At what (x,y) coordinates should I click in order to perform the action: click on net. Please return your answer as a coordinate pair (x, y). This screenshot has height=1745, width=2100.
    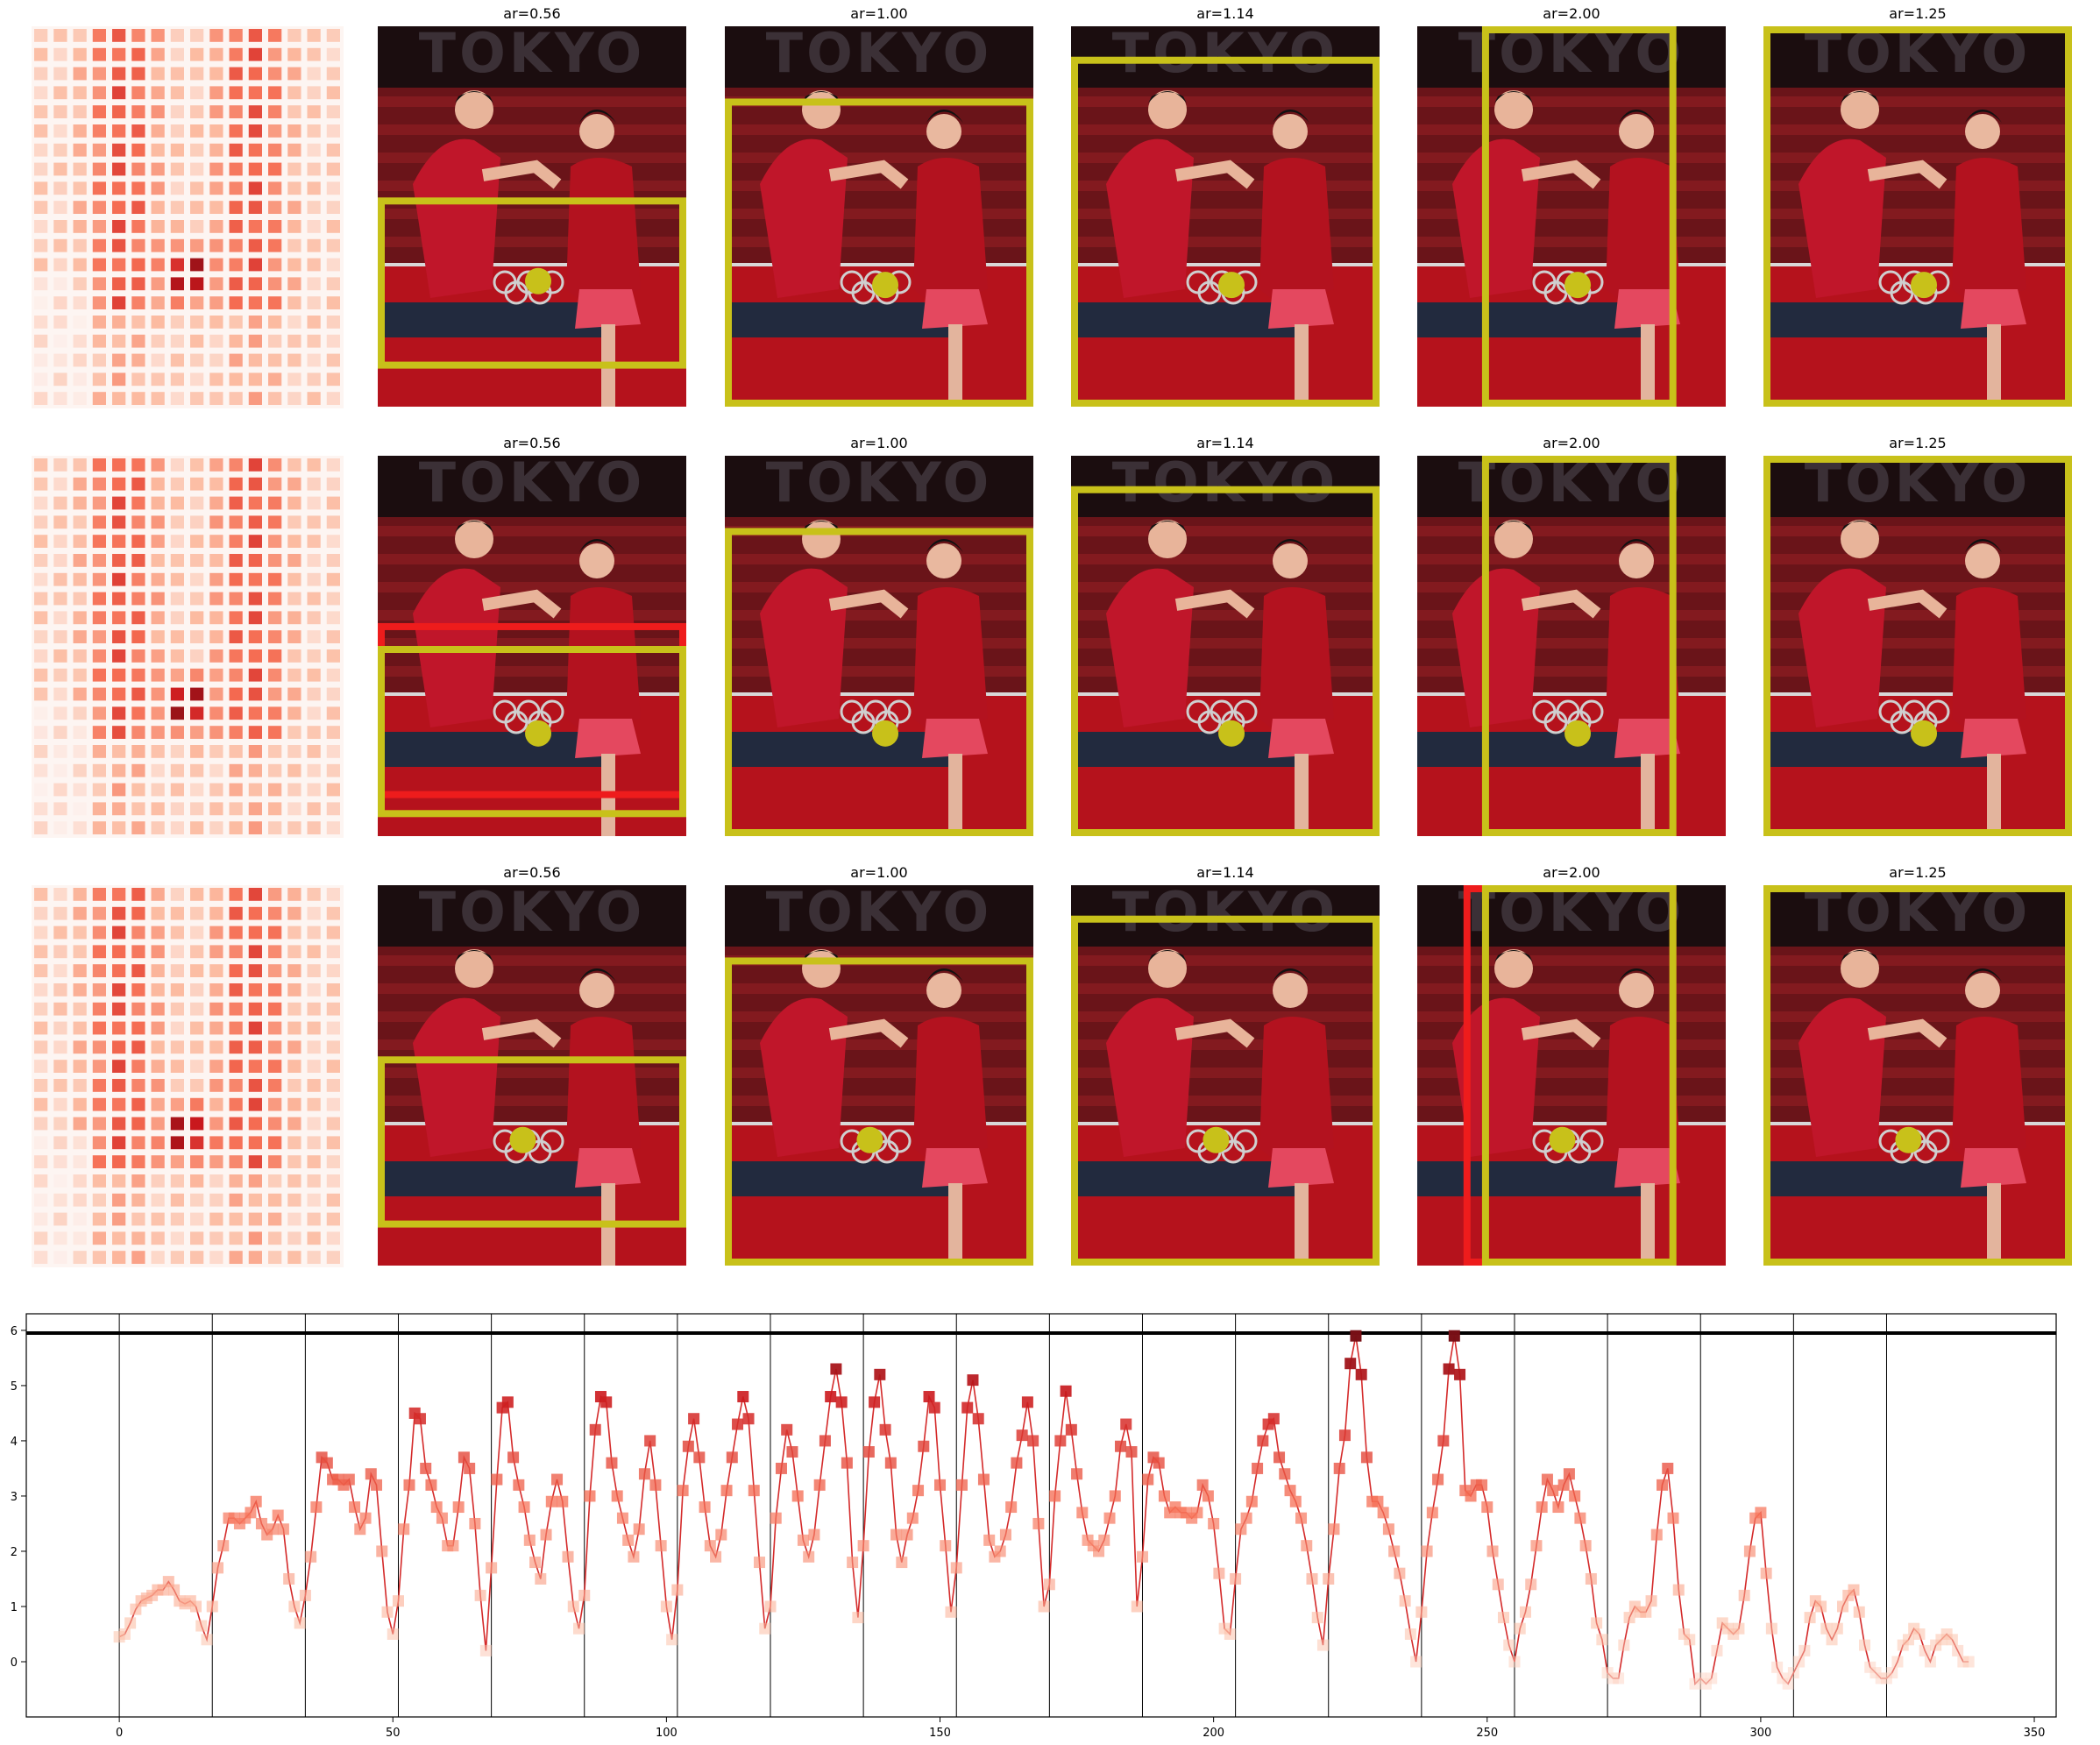
    Looking at the image, I should click on (1571, 264).